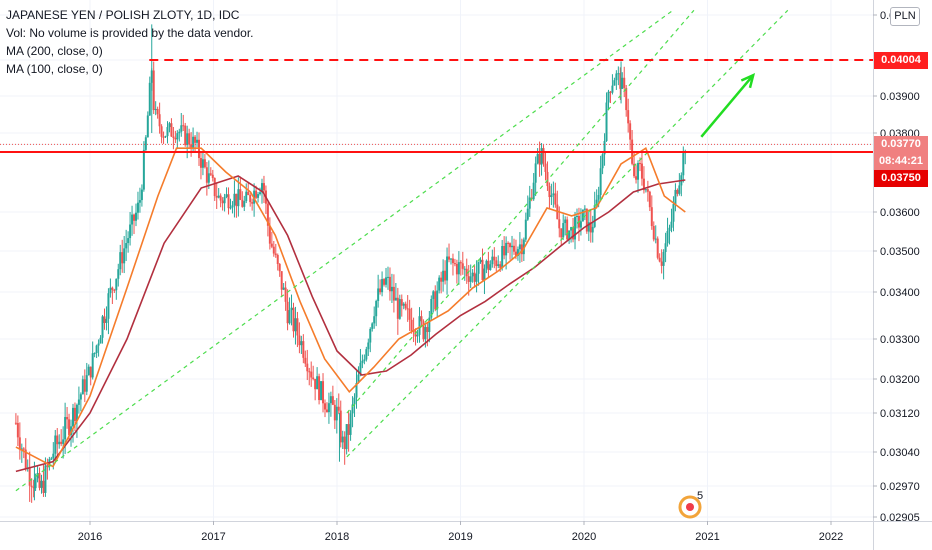 The height and width of the screenshot is (550, 932). Describe the element at coordinates (748, 81) in the screenshot. I see `trend-arrow-head` at that location.